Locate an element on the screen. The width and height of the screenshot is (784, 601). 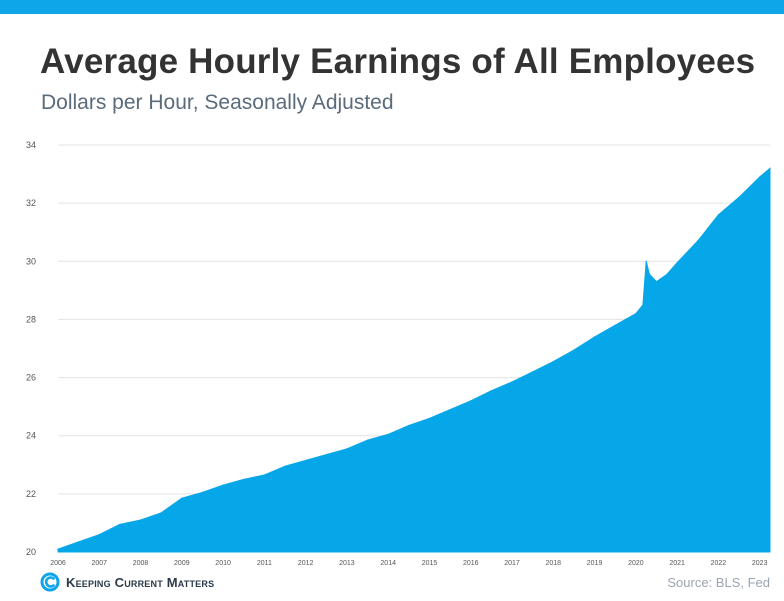
x-tick-label: 2007 is located at coordinates (99, 563).